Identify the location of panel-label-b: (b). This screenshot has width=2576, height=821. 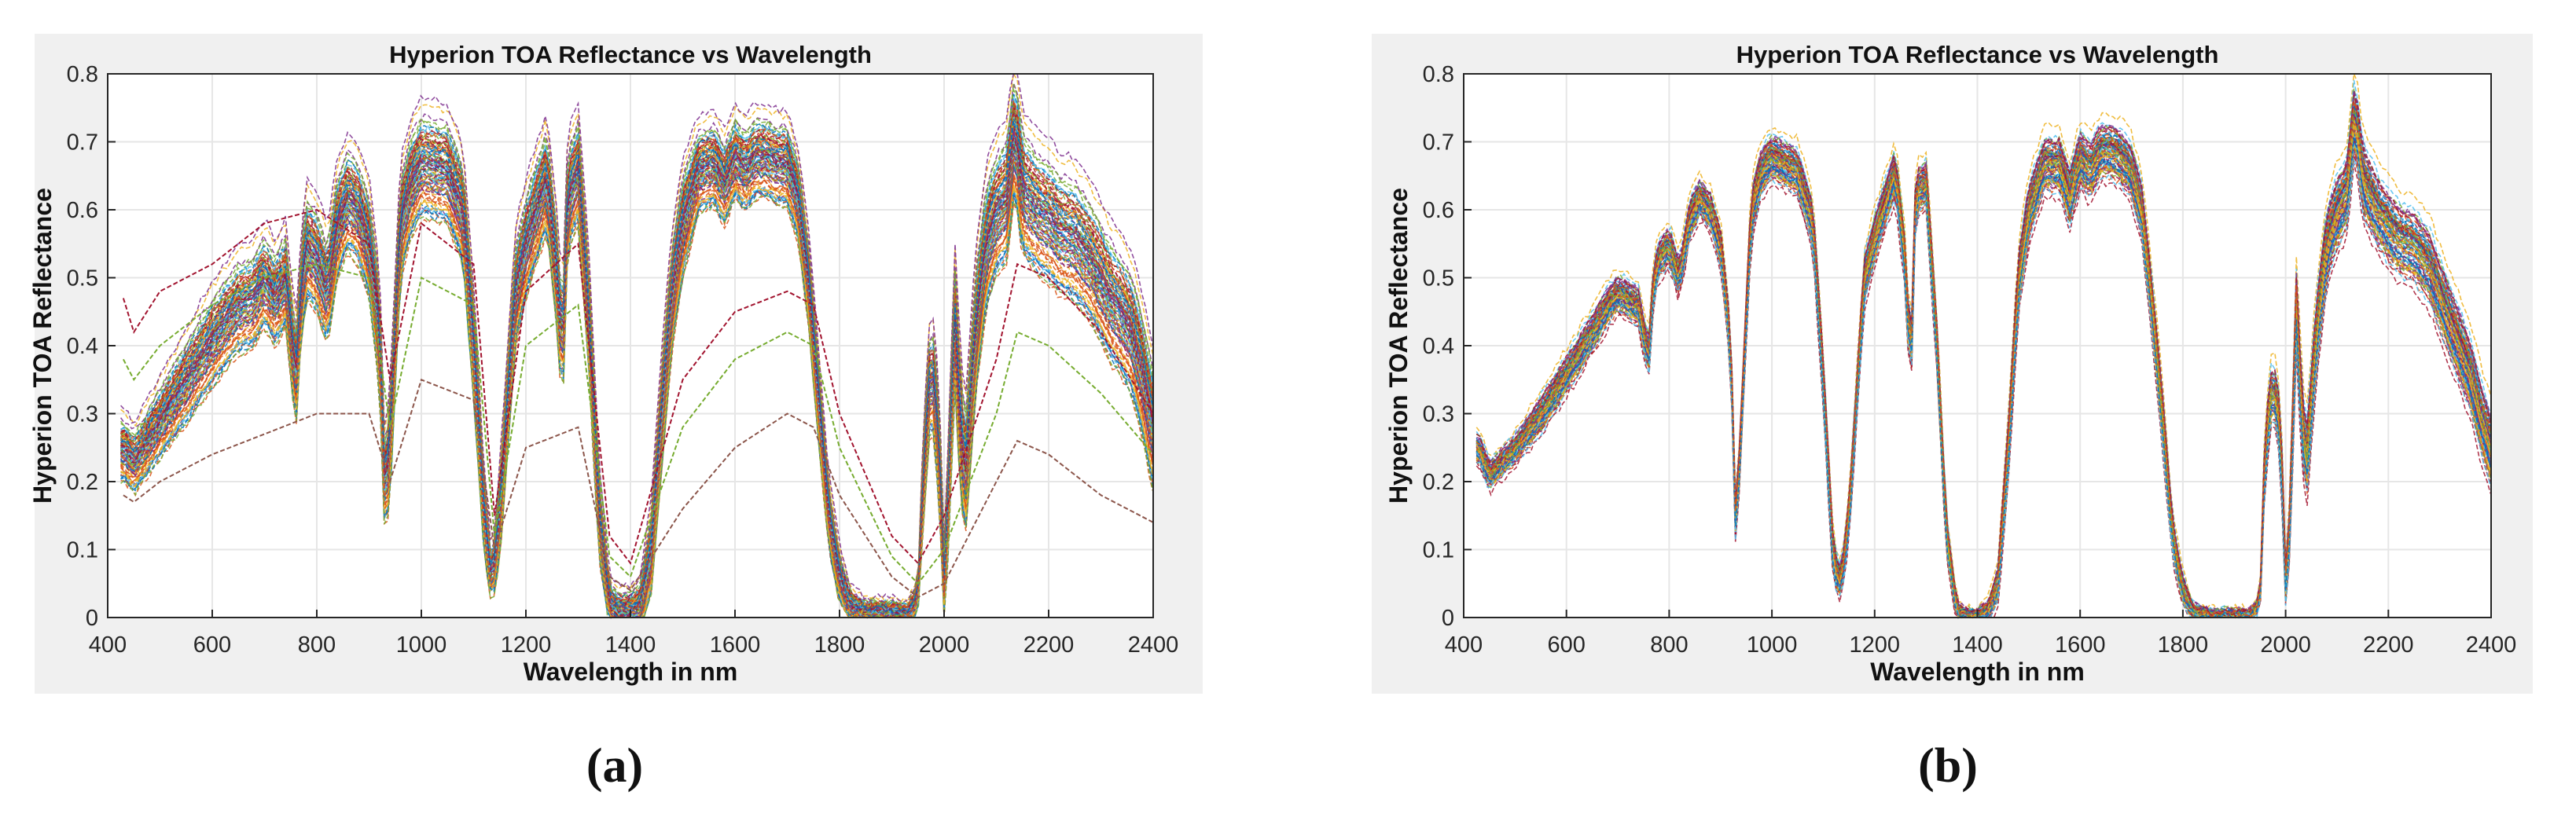
(1948, 766).